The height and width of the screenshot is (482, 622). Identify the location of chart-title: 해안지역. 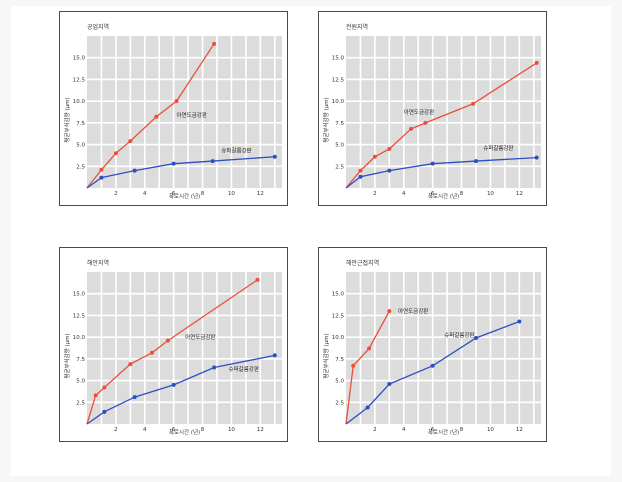
(98, 263).